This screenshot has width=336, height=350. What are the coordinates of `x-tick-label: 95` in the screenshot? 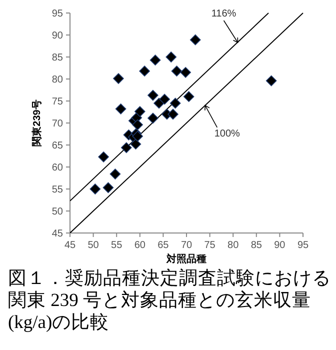 It's located at (303, 245).